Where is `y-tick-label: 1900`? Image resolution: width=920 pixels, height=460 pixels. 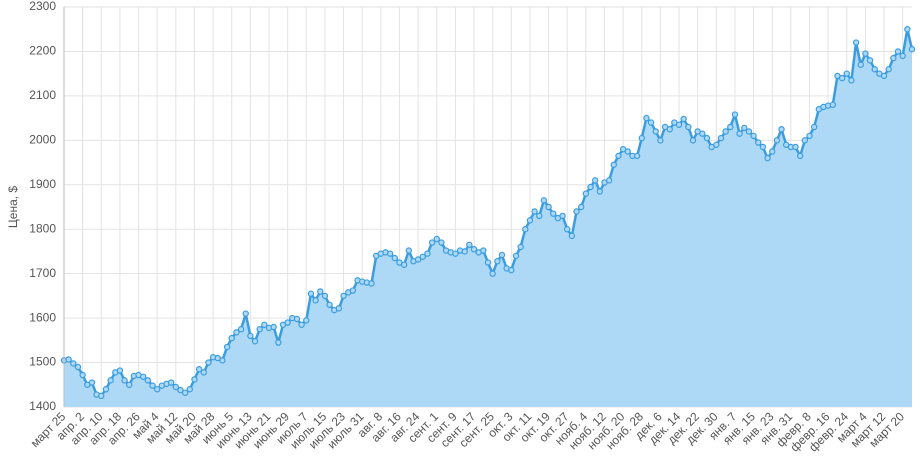
y-tick-label: 1900 is located at coordinates (42, 184).